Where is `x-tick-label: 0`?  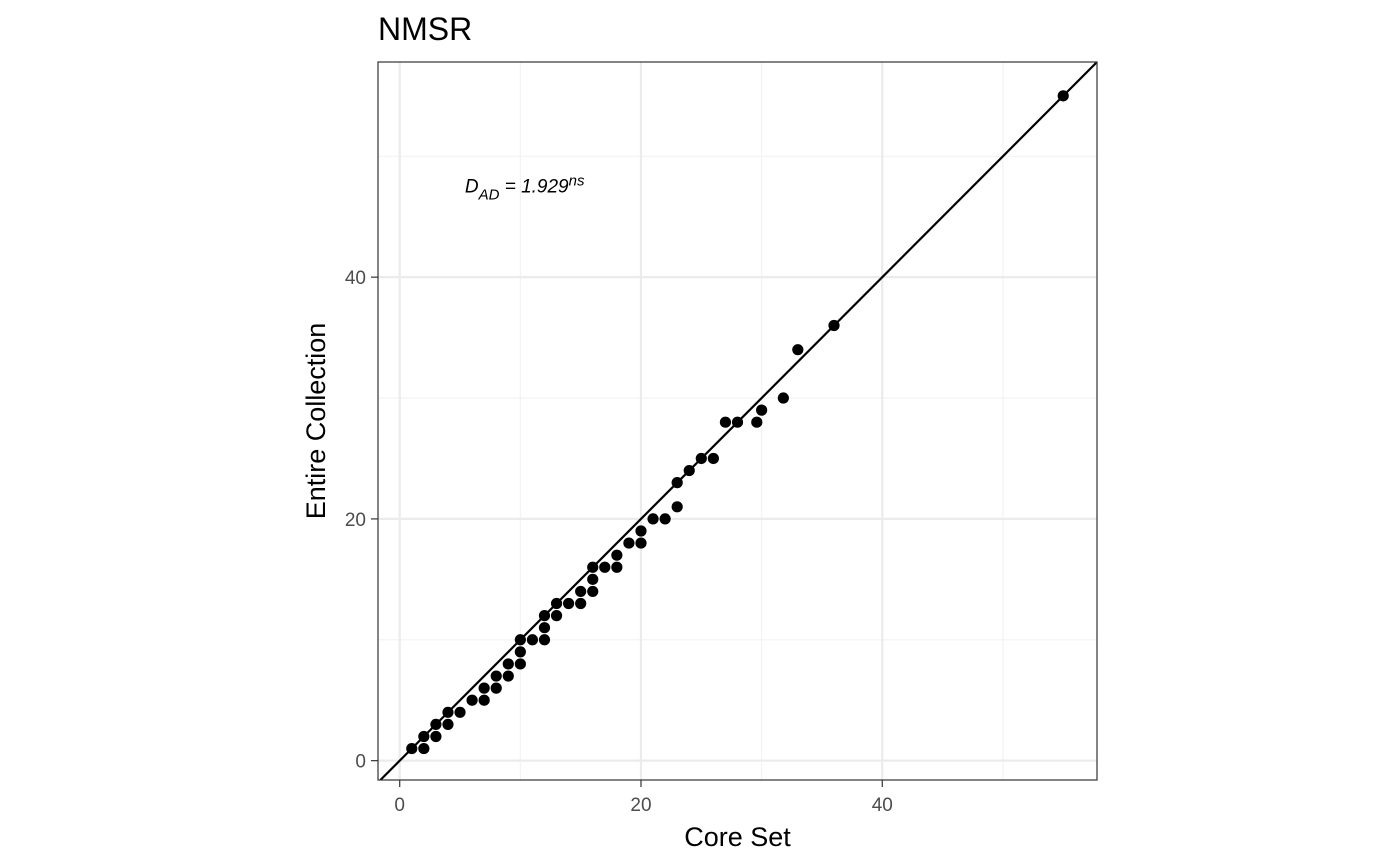 x-tick-label: 0 is located at coordinates (399, 805).